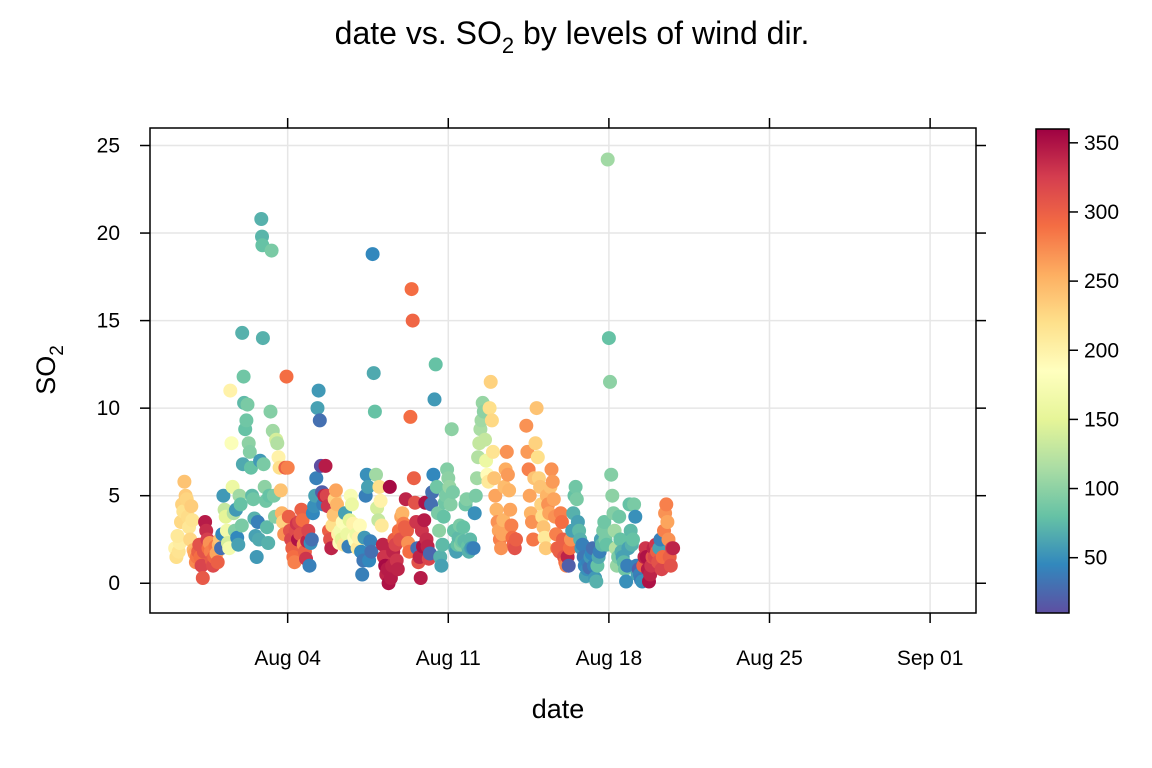 The height and width of the screenshot is (768, 1152). What do you see at coordinates (1101, 419) in the screenshot?
I see `colorbar-tick-label: 150` at bounding box center [1101, 419].